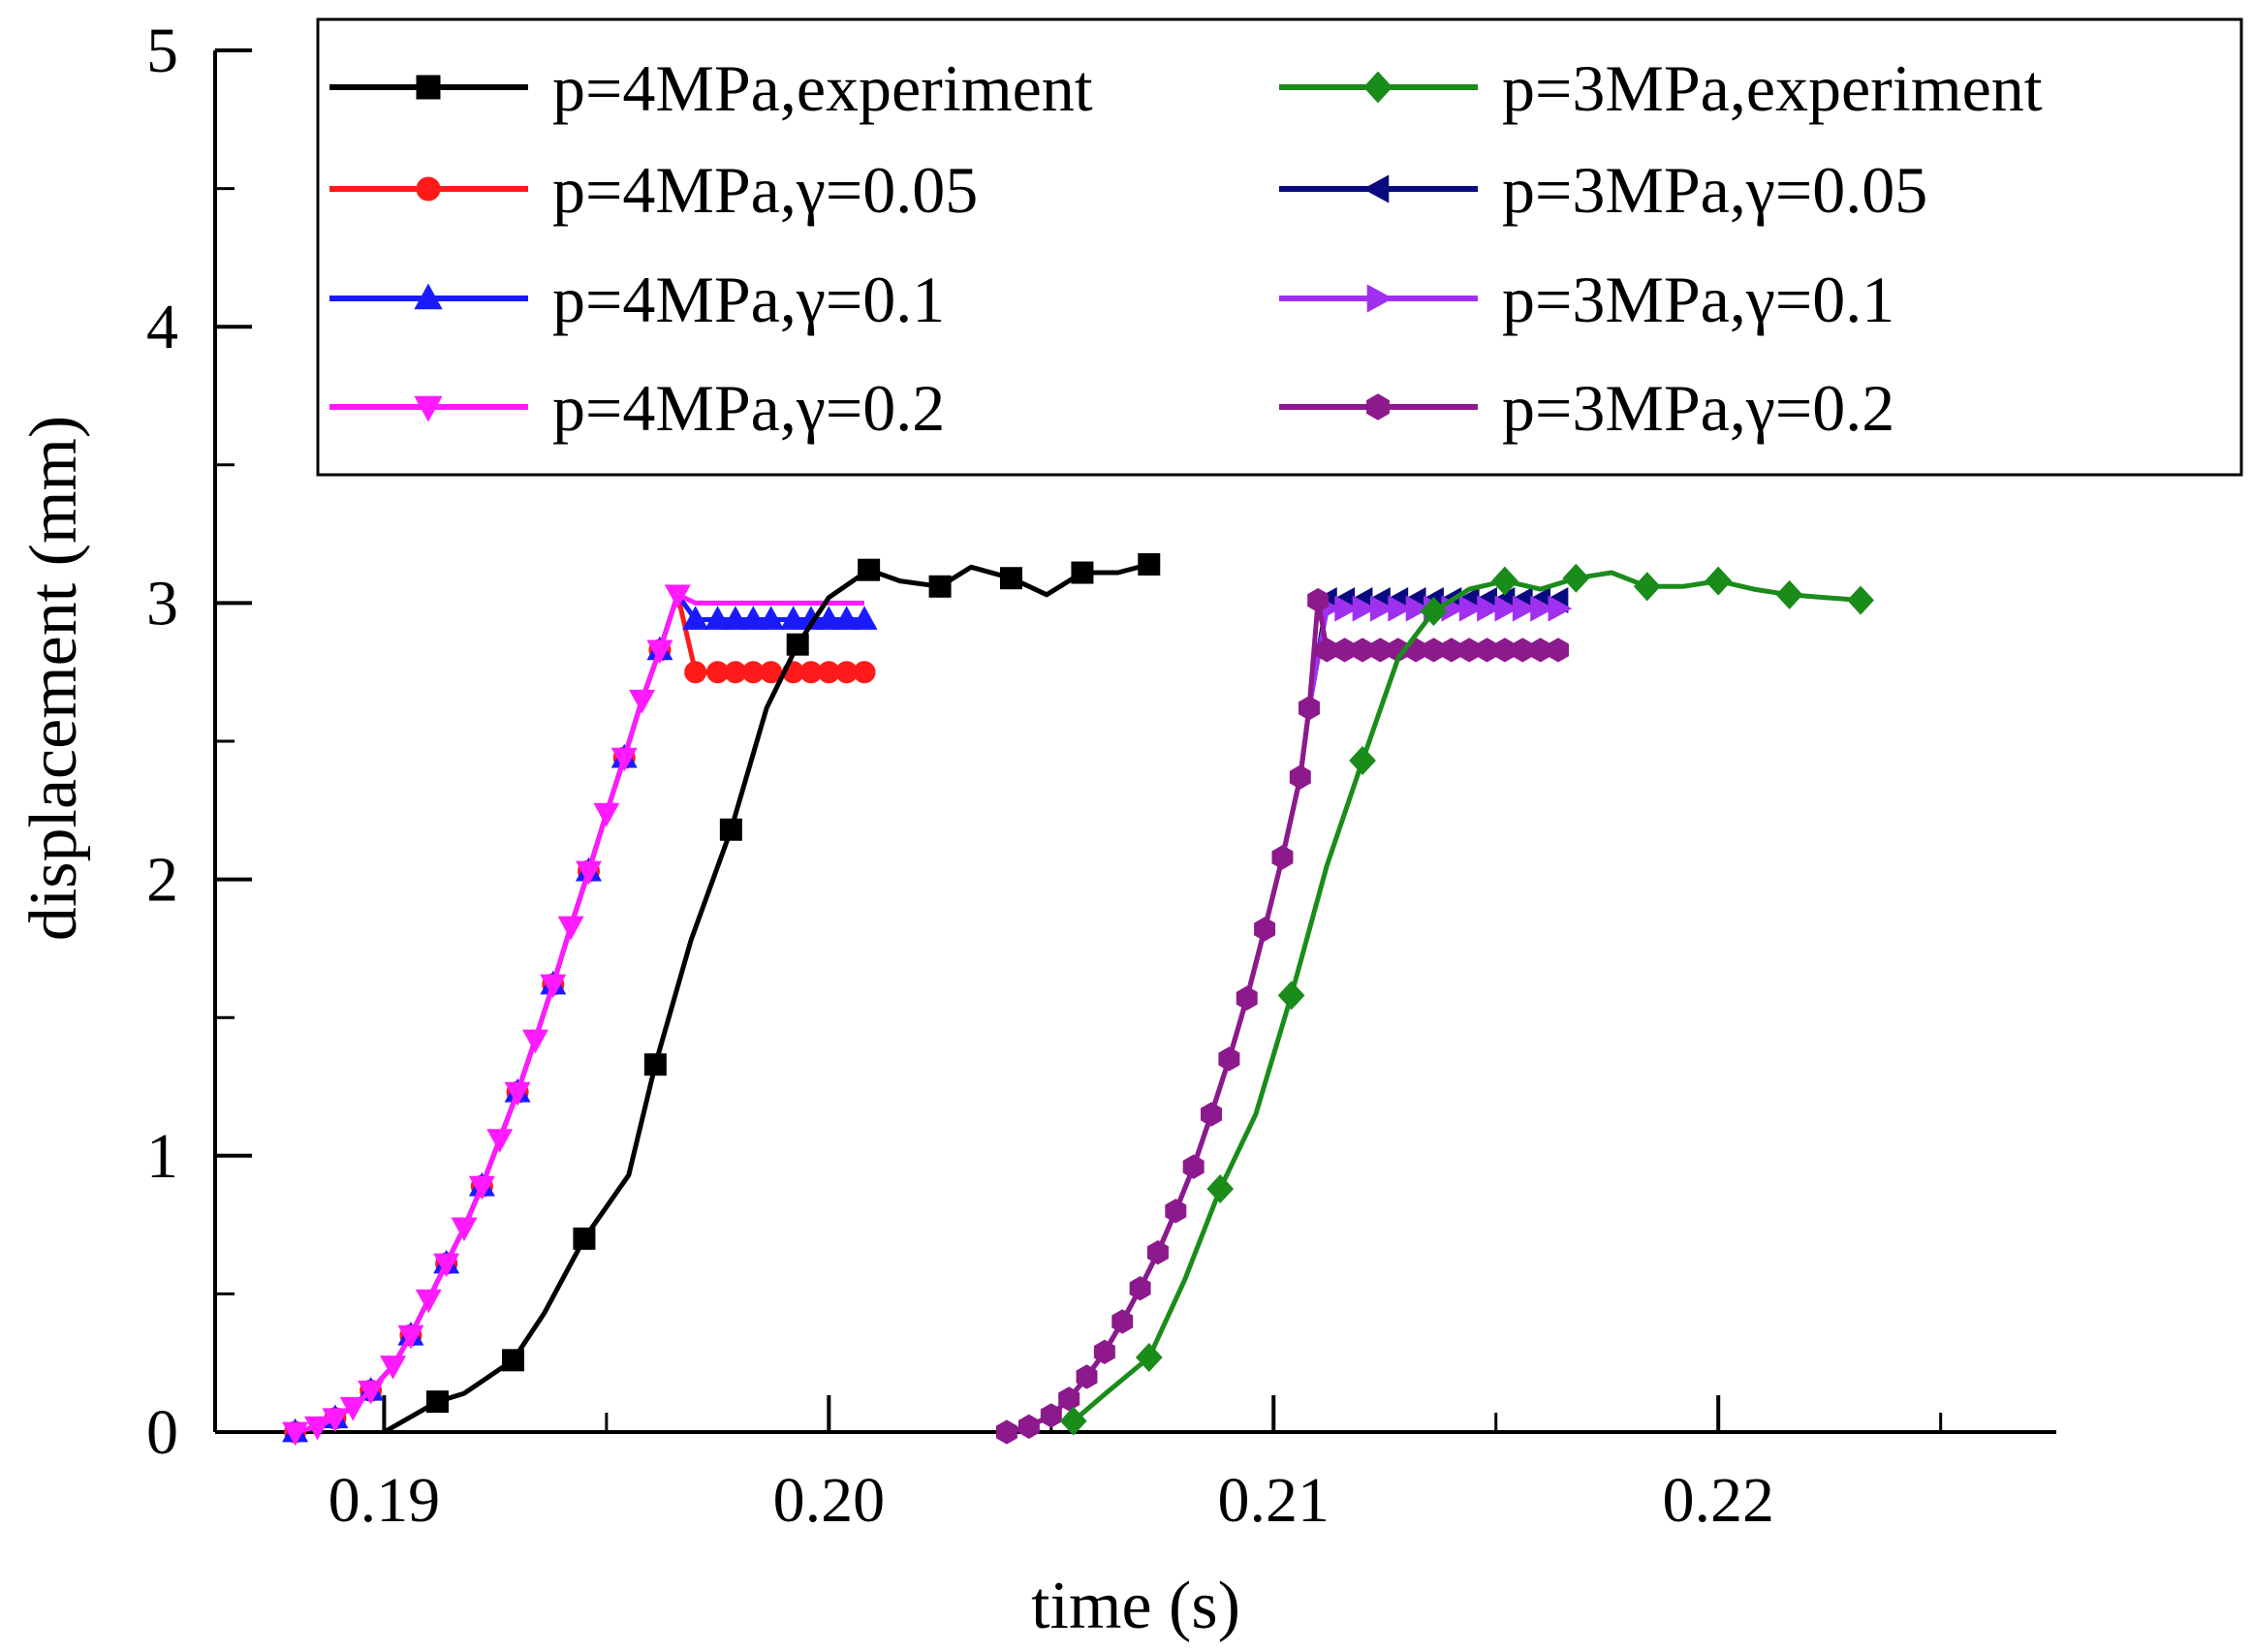 The image size is (2253, 1652). I want to click on series-p=3MPa,γ=0.2, so click(1282, 1016).